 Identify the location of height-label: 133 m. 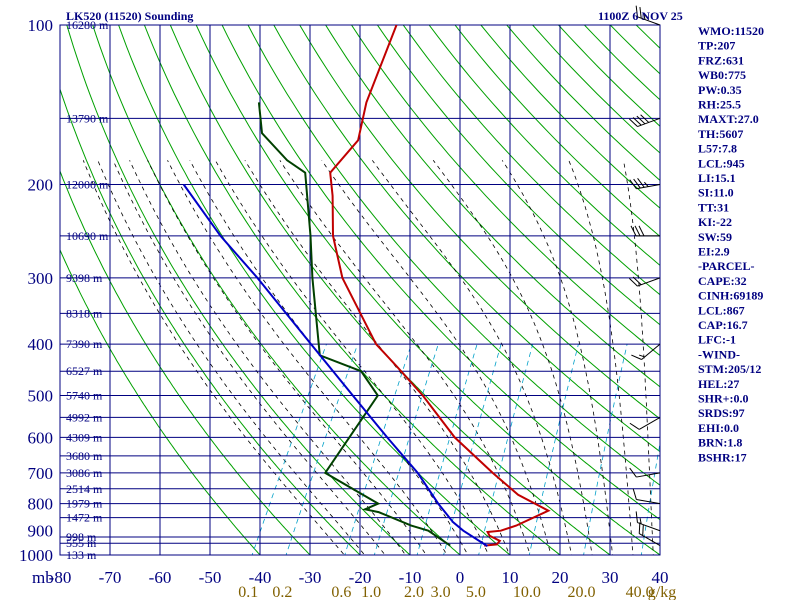
(81, 555).